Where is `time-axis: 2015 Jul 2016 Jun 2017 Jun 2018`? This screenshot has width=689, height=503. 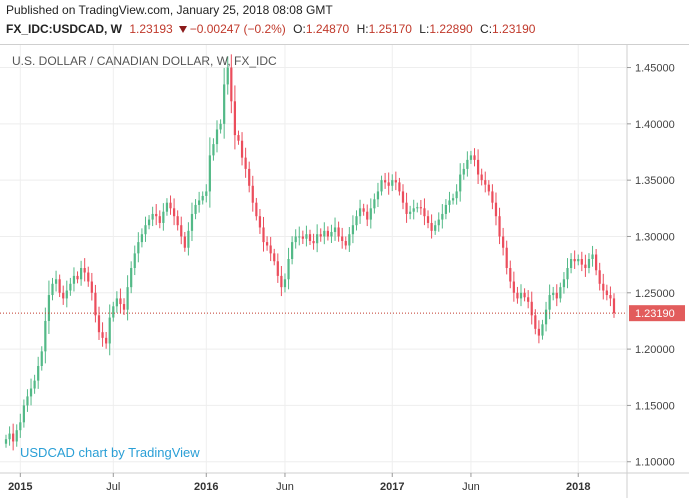
time-axis: 2015 Jul 2016 Jun 2017 Jun 2018 is located at coordinates (299, 483).